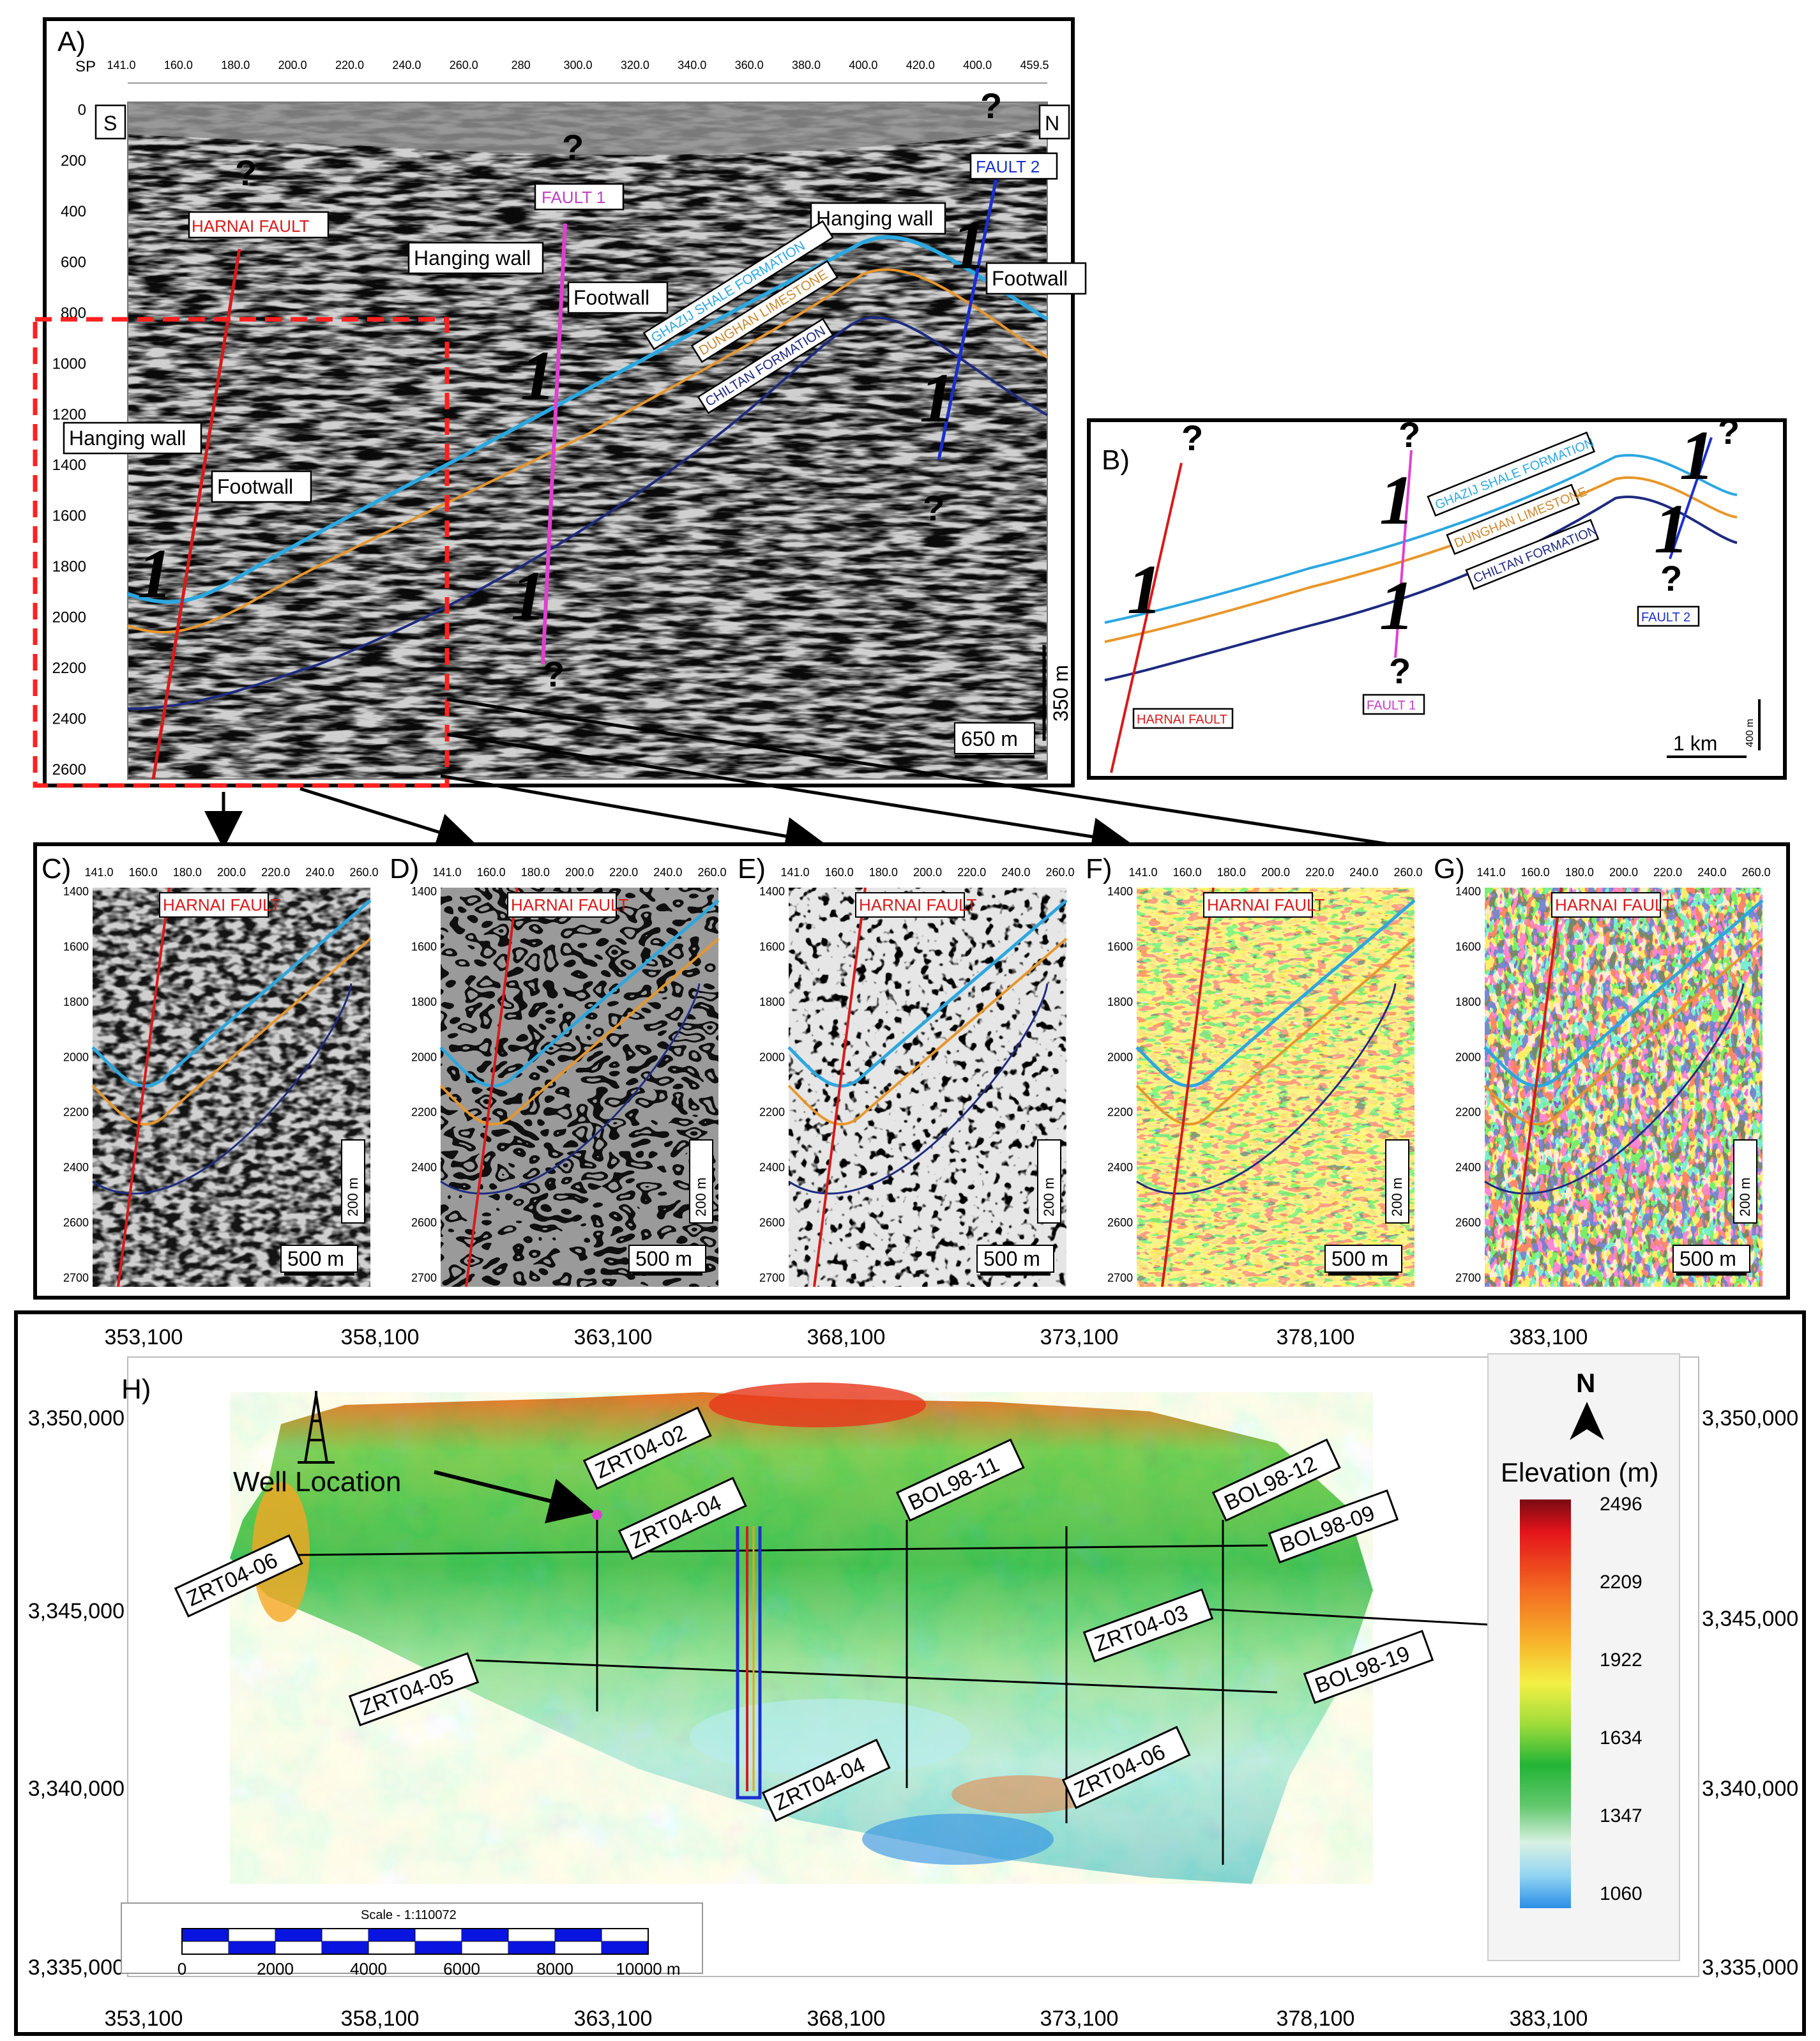 The height and width of the screenshot is (2041, 1820). Describe the element at coordinates (69, 719) in the screenshot. I see `depth-tick: 2400` at that location.